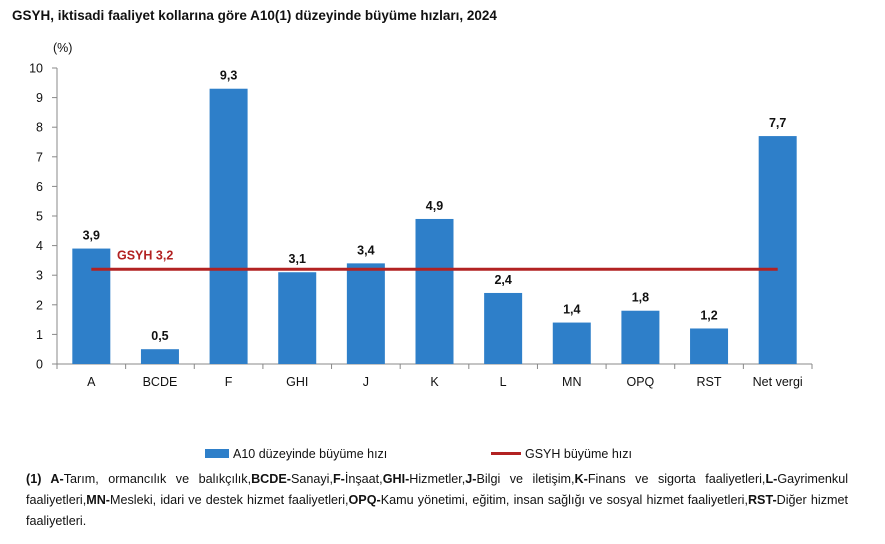 The width and height of the screenshot is (885, 544). What do you see at coordinates (365, 250) in the screenshot?
I see `bar-data-label: 3,4` at bounding box center [365, 250].